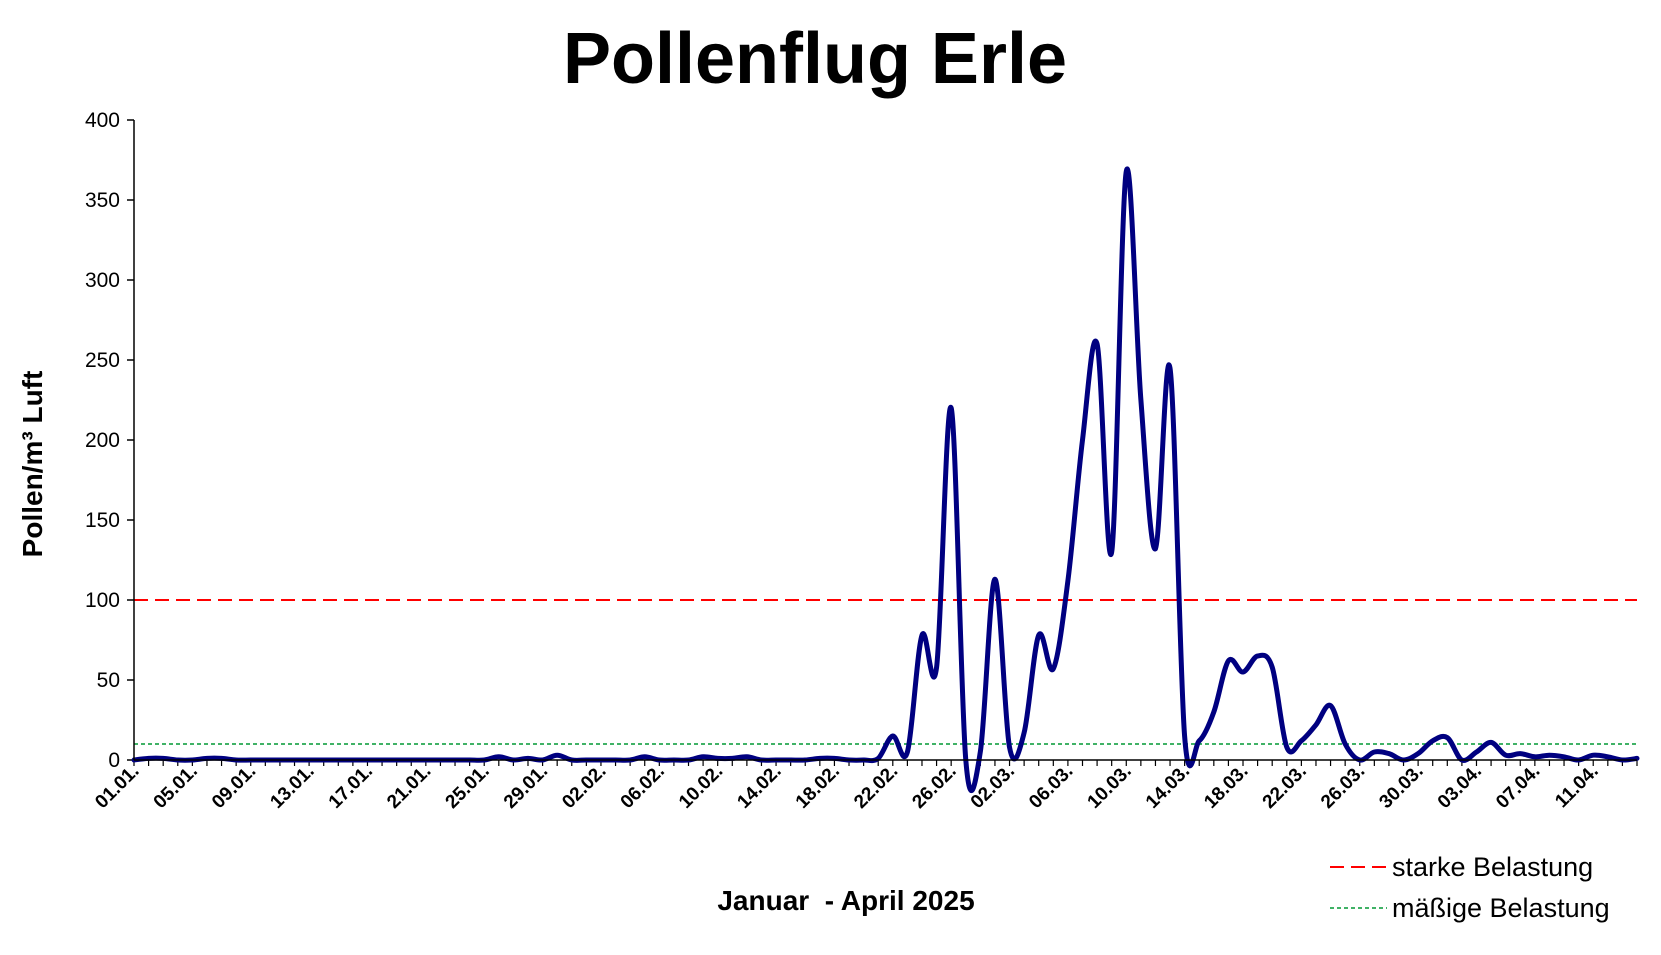 The width and height of the screenshot is (1661, 955). I want to click on threshold-lines, so click(885, 672).